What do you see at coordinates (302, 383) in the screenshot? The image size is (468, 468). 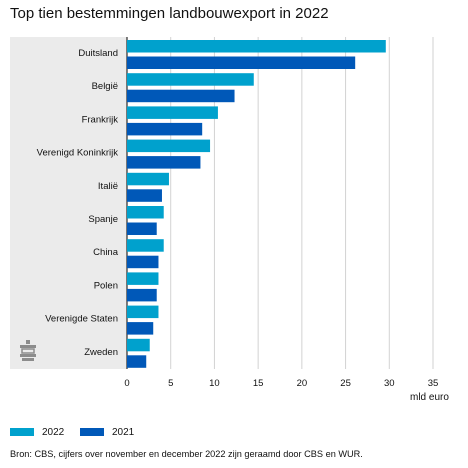 I see `x-tick-label: 20` at bounding box center [302, 383].